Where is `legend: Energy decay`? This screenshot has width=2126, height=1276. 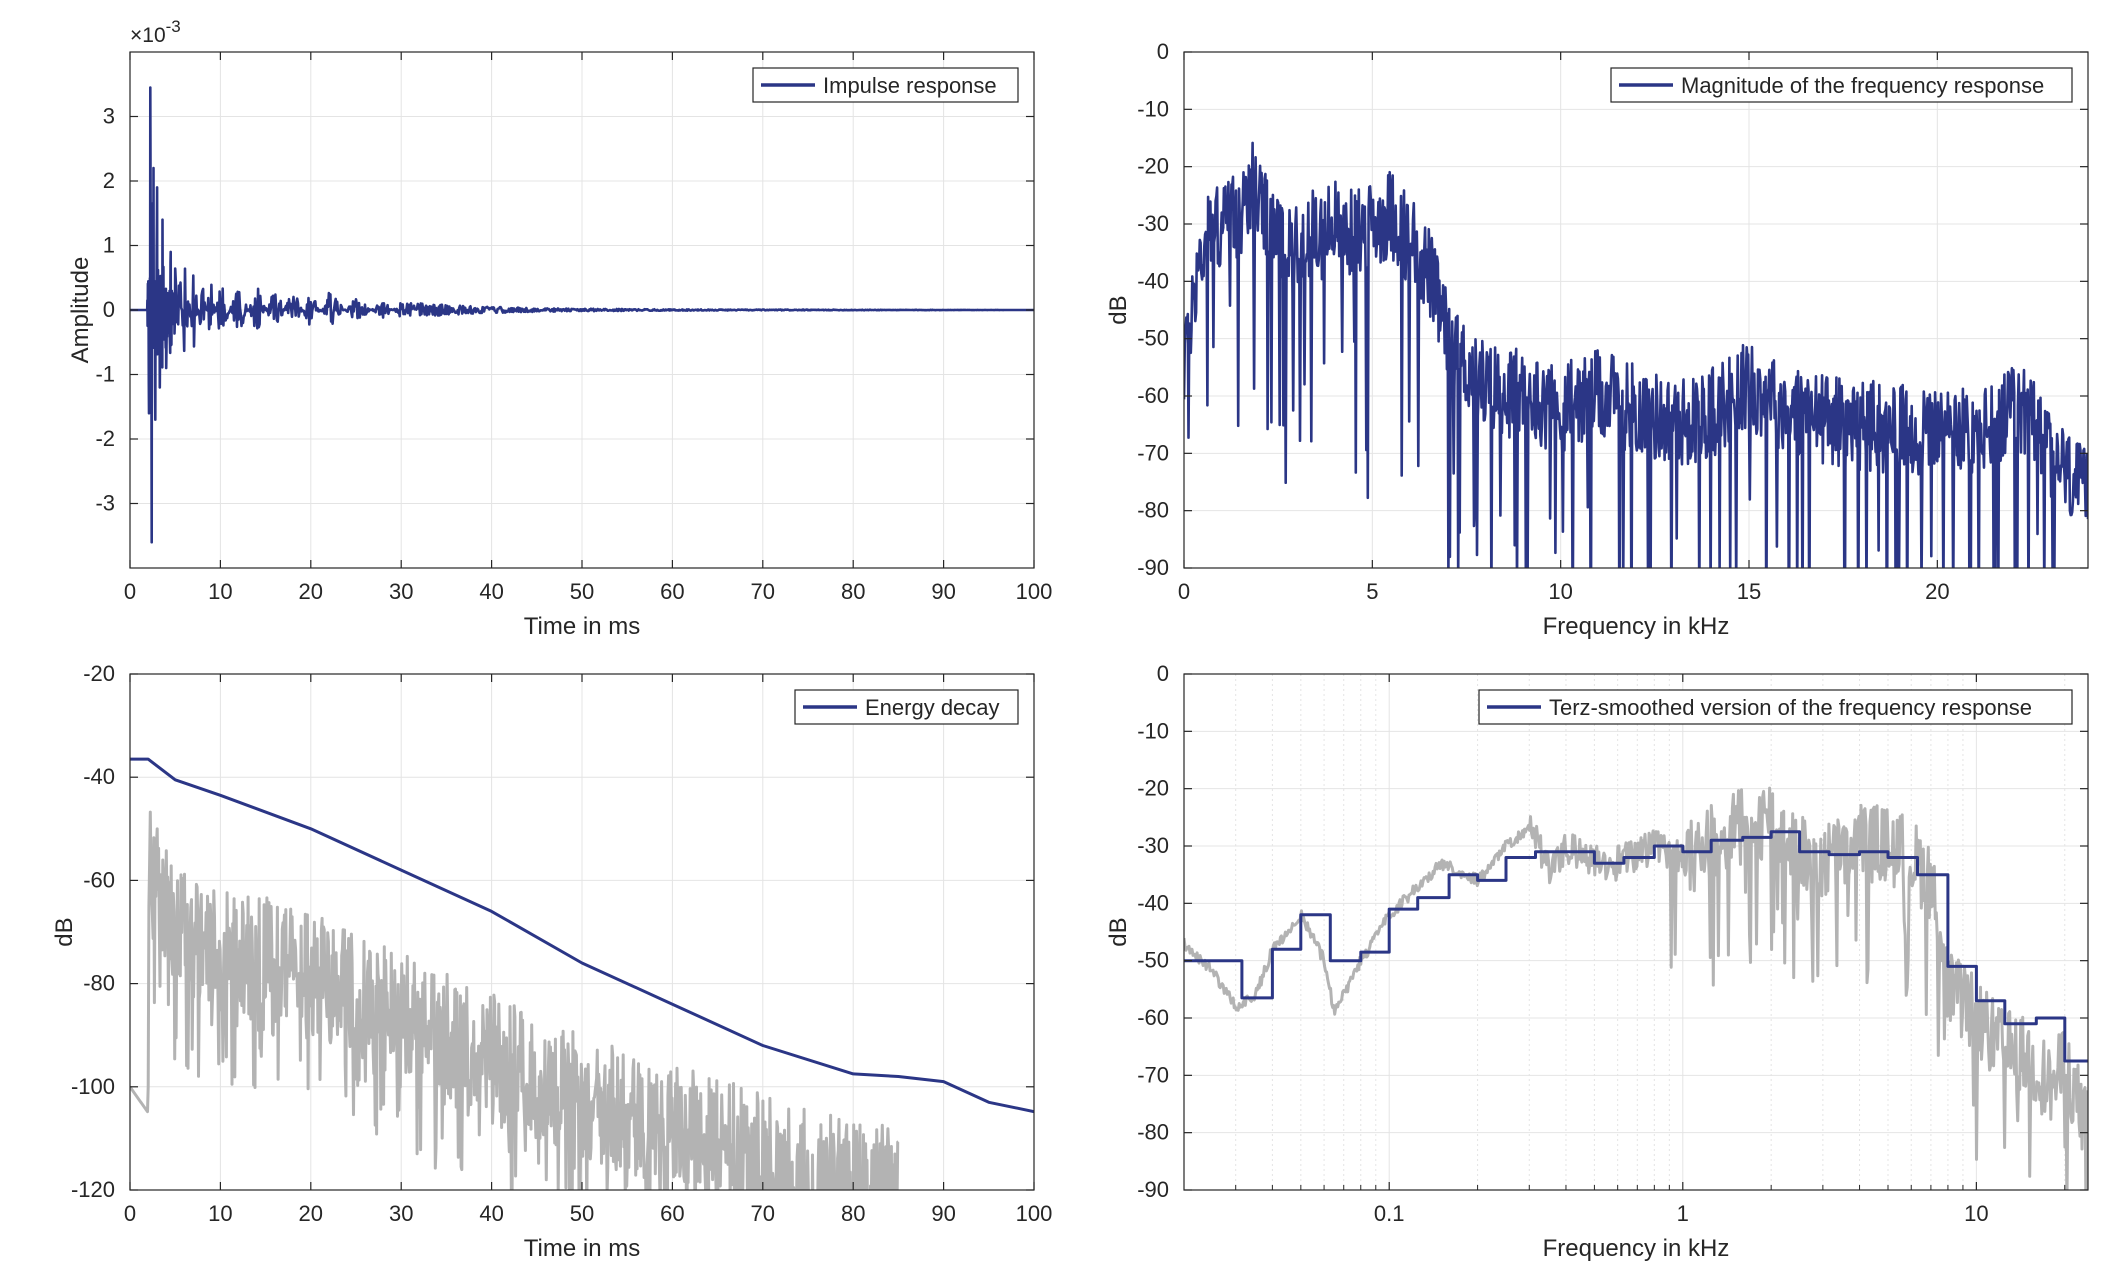
legend: Energy decay is located at coordinates (906, 707).